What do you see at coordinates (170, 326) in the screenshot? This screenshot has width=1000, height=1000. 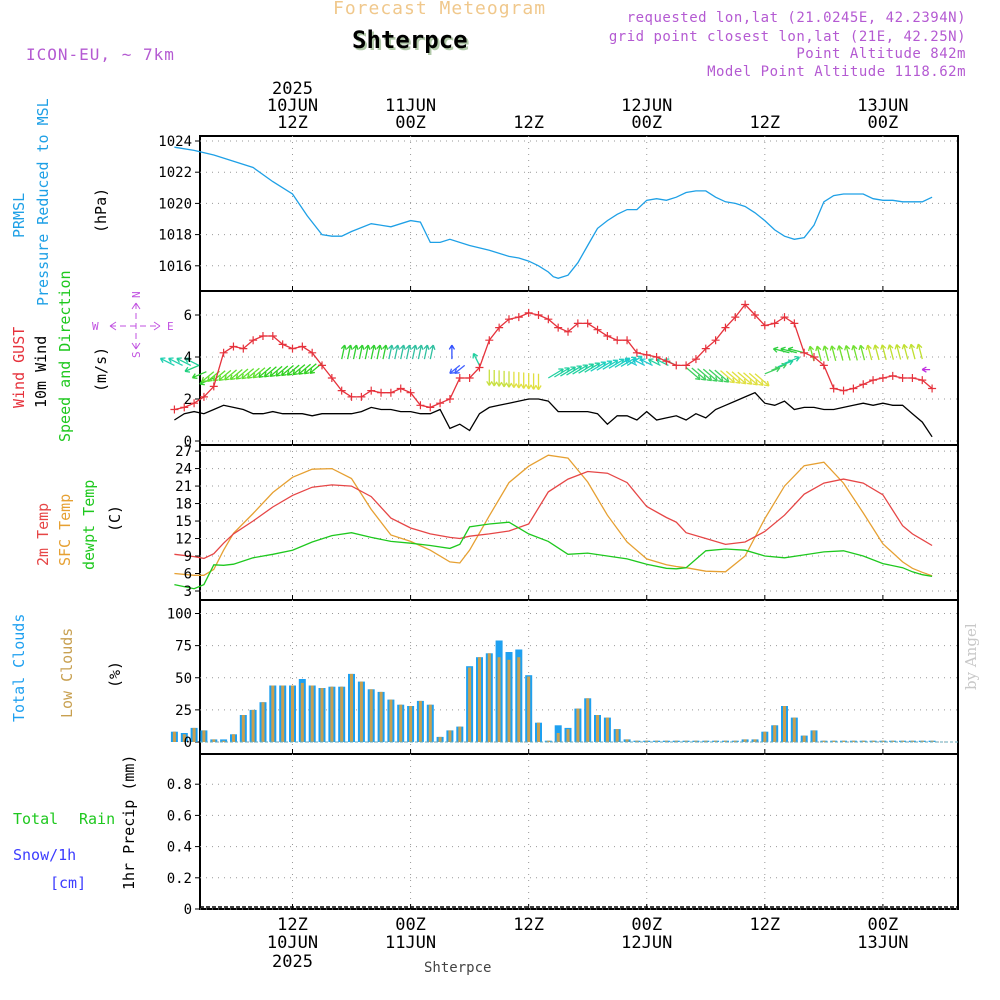 I see `compass-e: E` at bounding box center [170, 326].